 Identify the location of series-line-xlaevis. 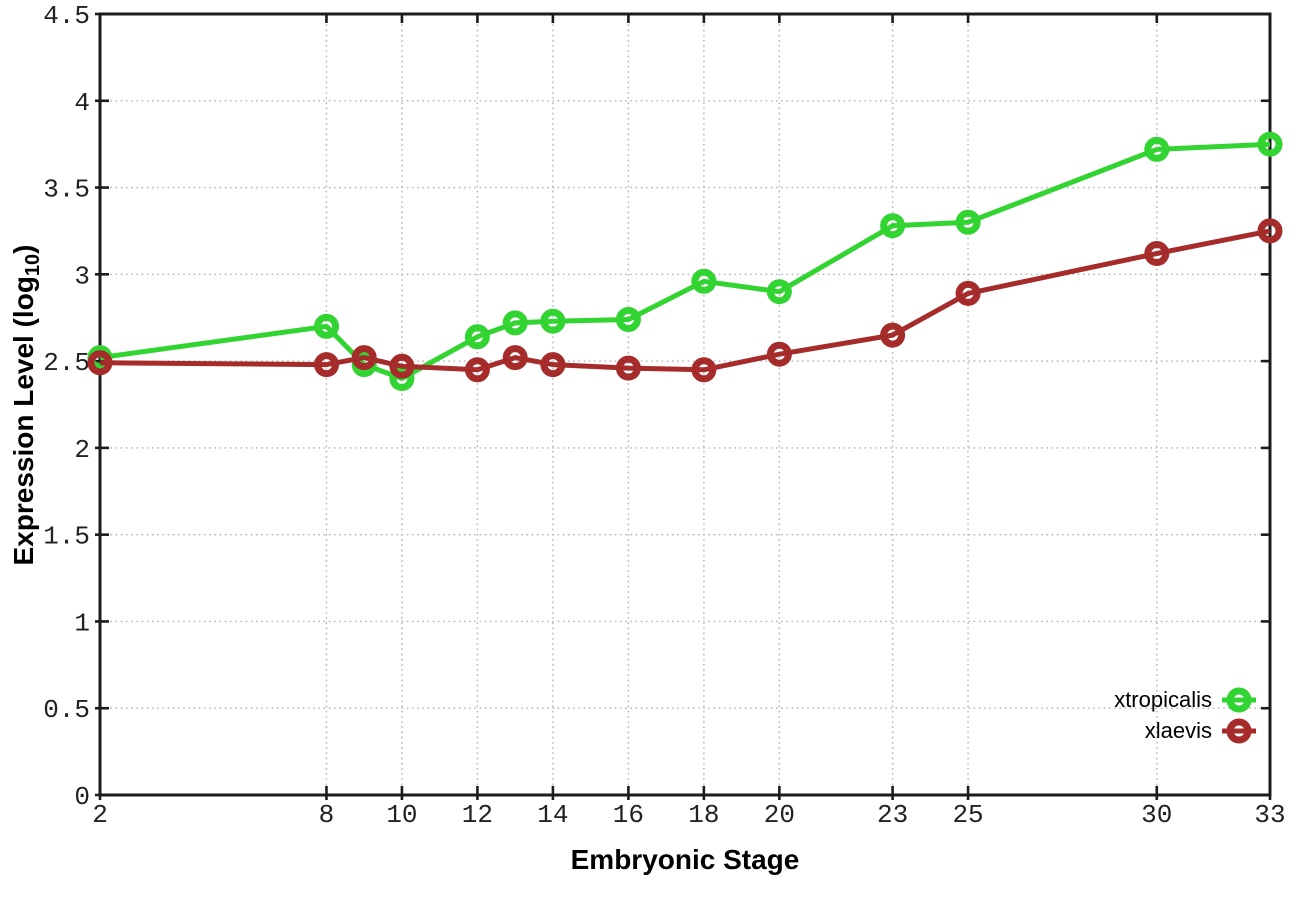
(685, 300).